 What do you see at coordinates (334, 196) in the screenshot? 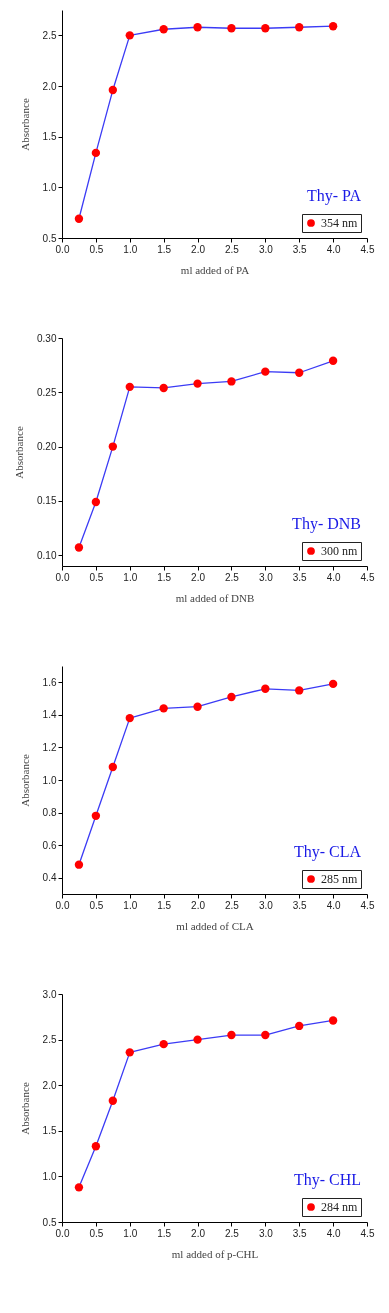
I see `text: Thy- PA` at bounding box center [334, 196].